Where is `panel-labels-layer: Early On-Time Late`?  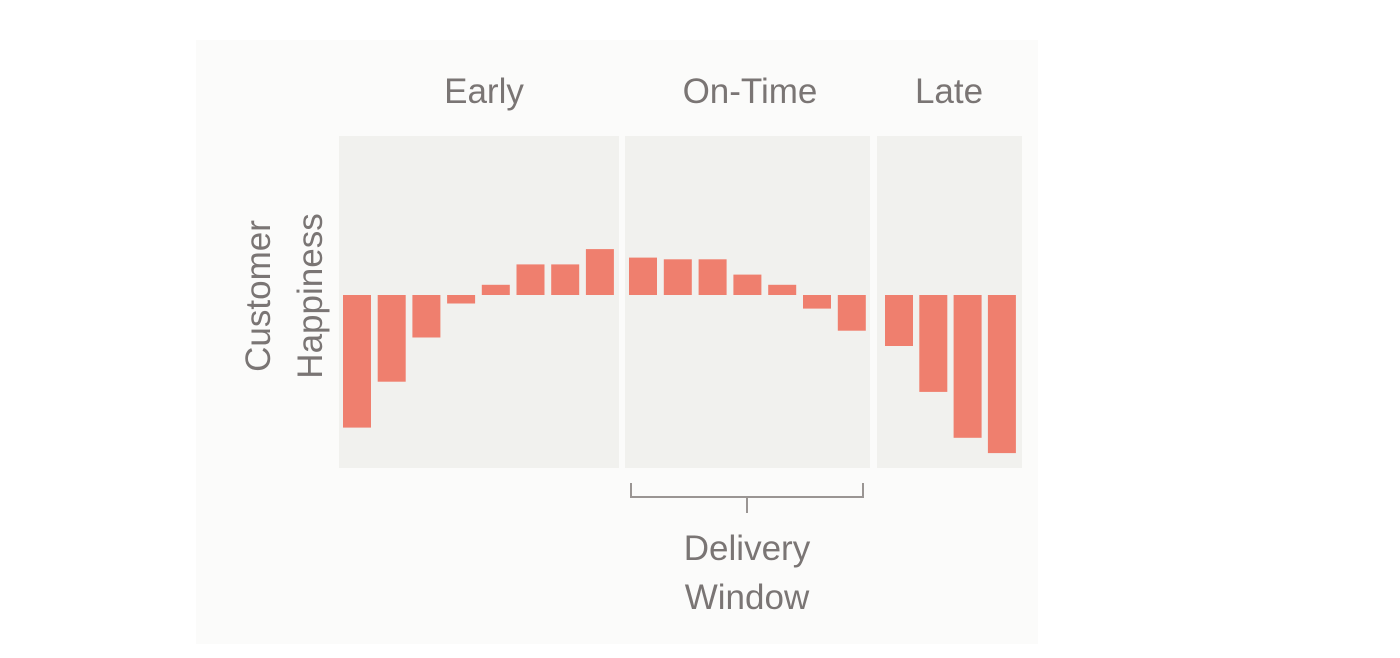 panel-labels-layer: Early On-Time Late is located at coordinates (713, 91).